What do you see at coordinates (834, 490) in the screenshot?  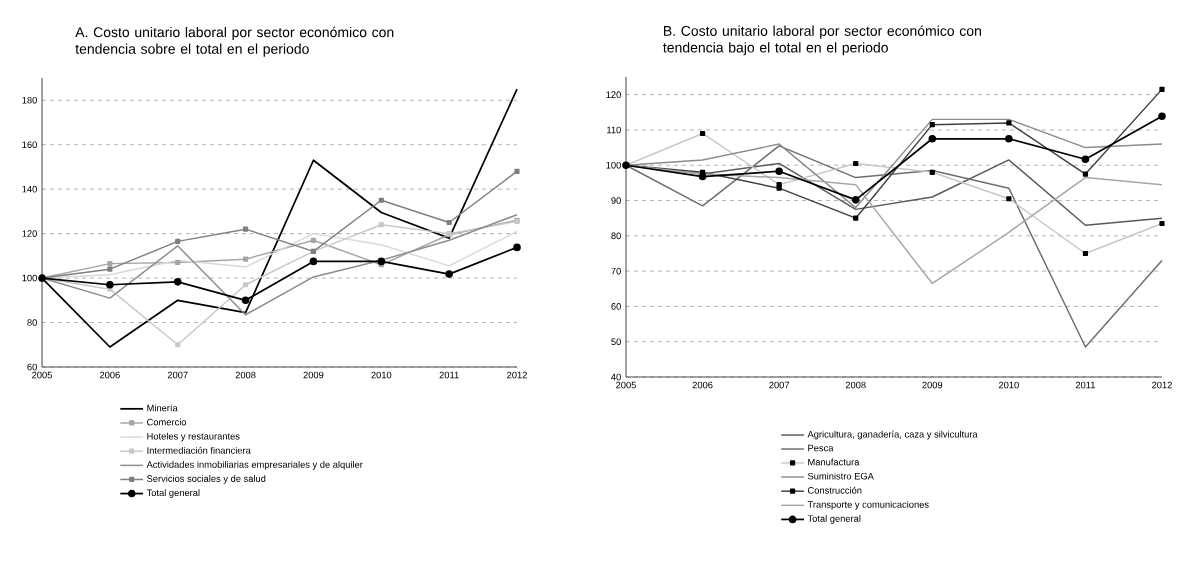 I see `legend-label: Construcción` at bounding box center [834, 490].